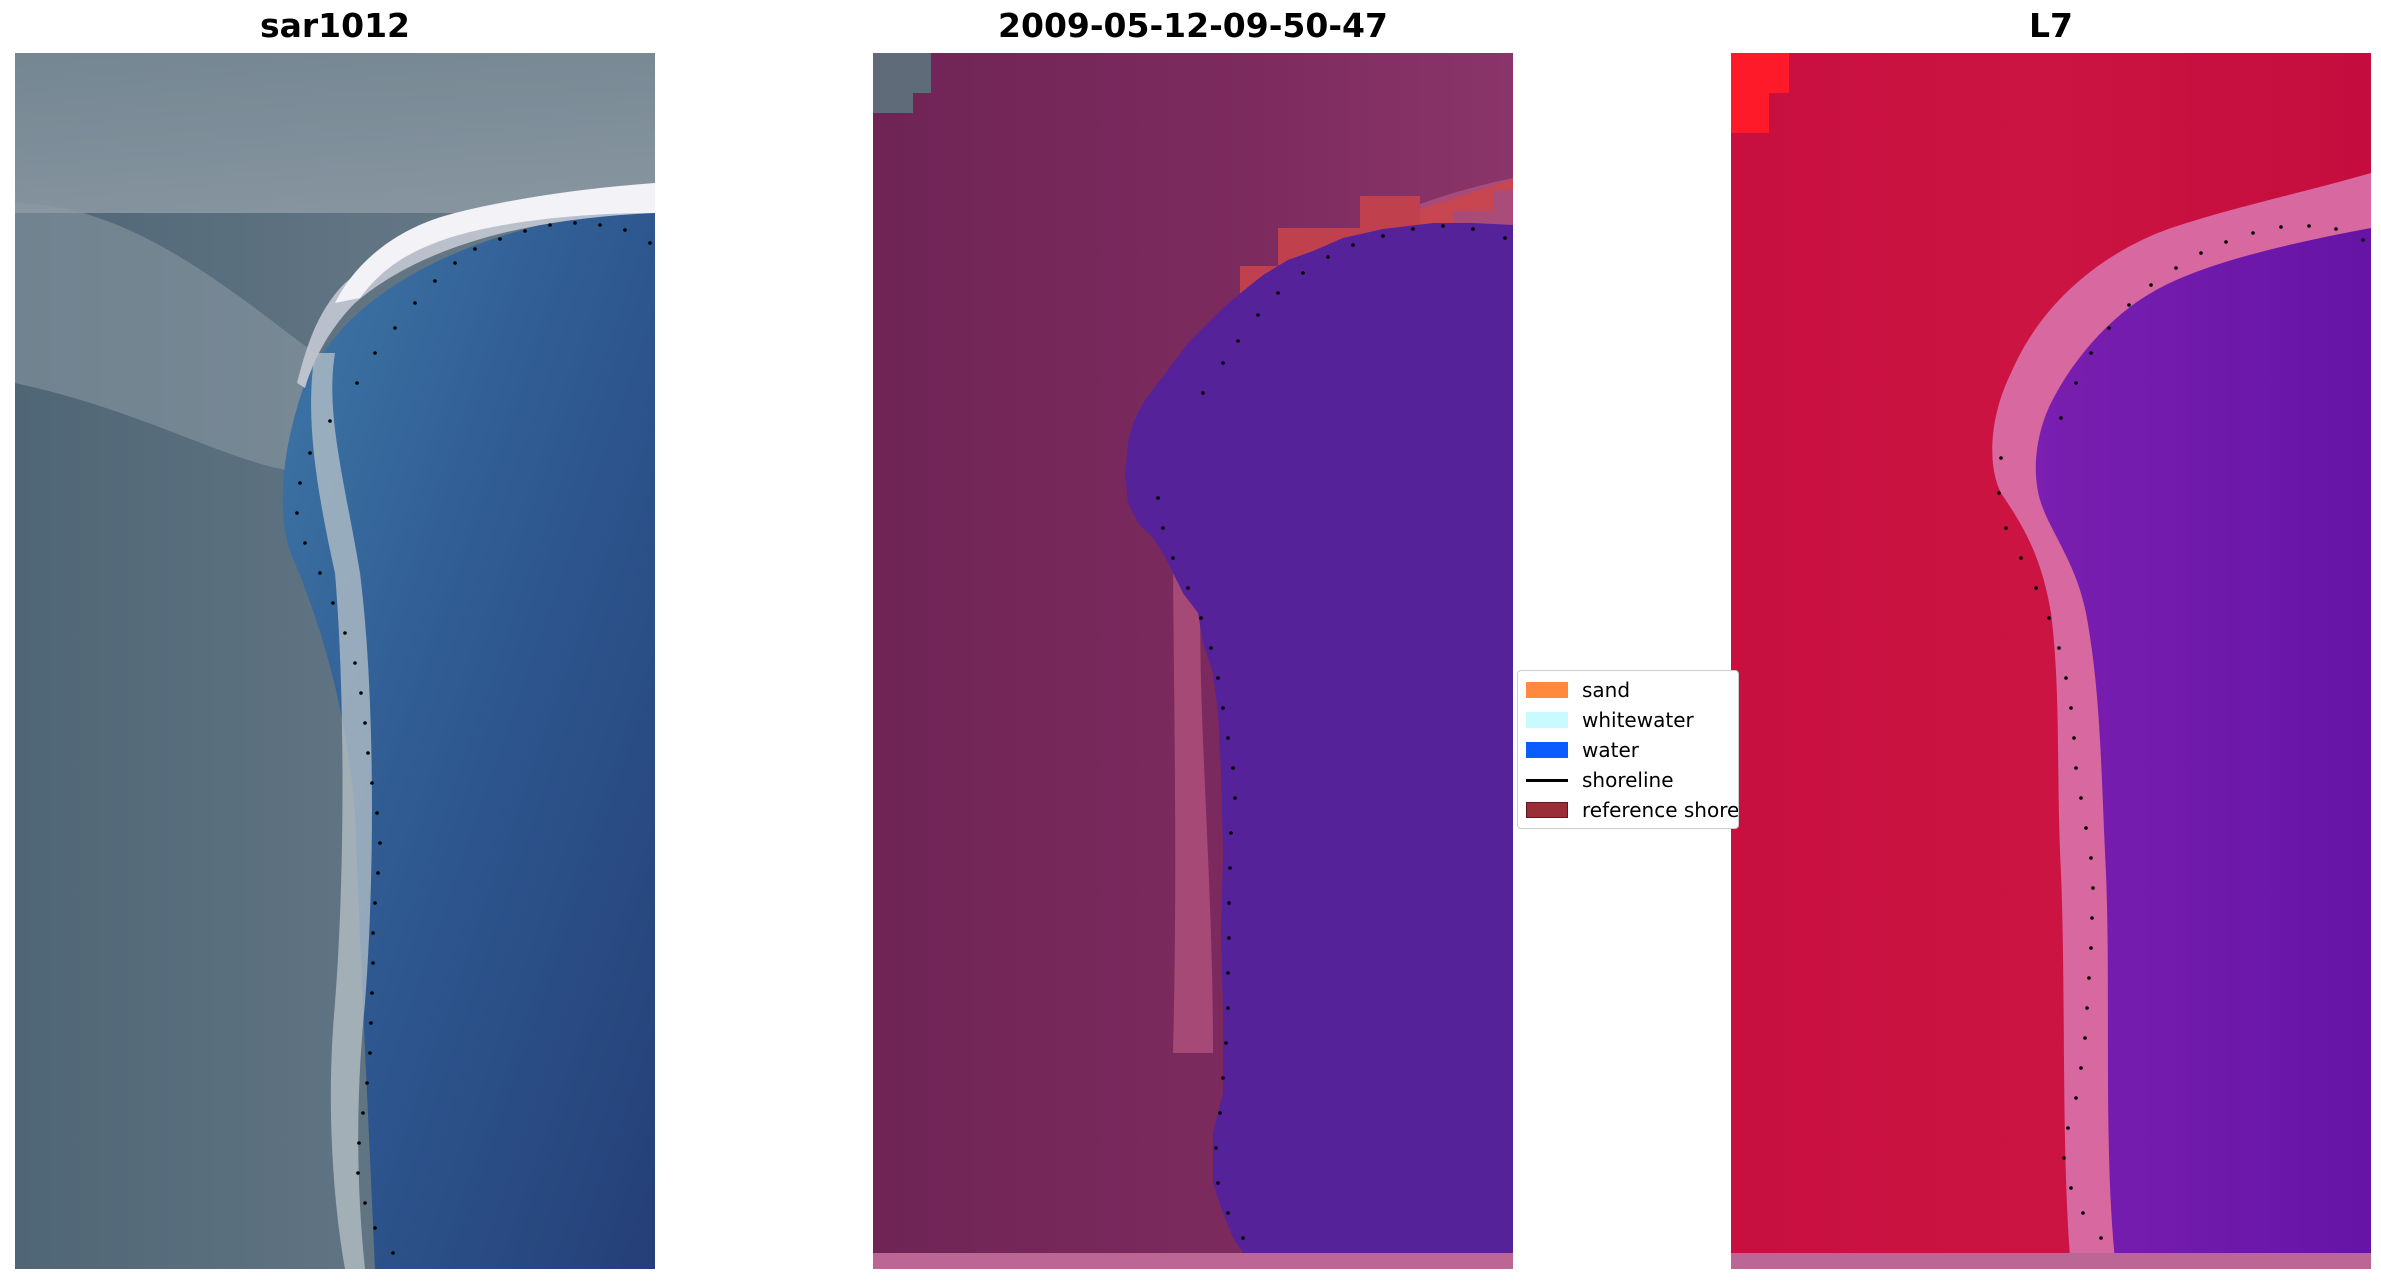  I want to click on shoreline-dots-rgb, so click(473, 738).